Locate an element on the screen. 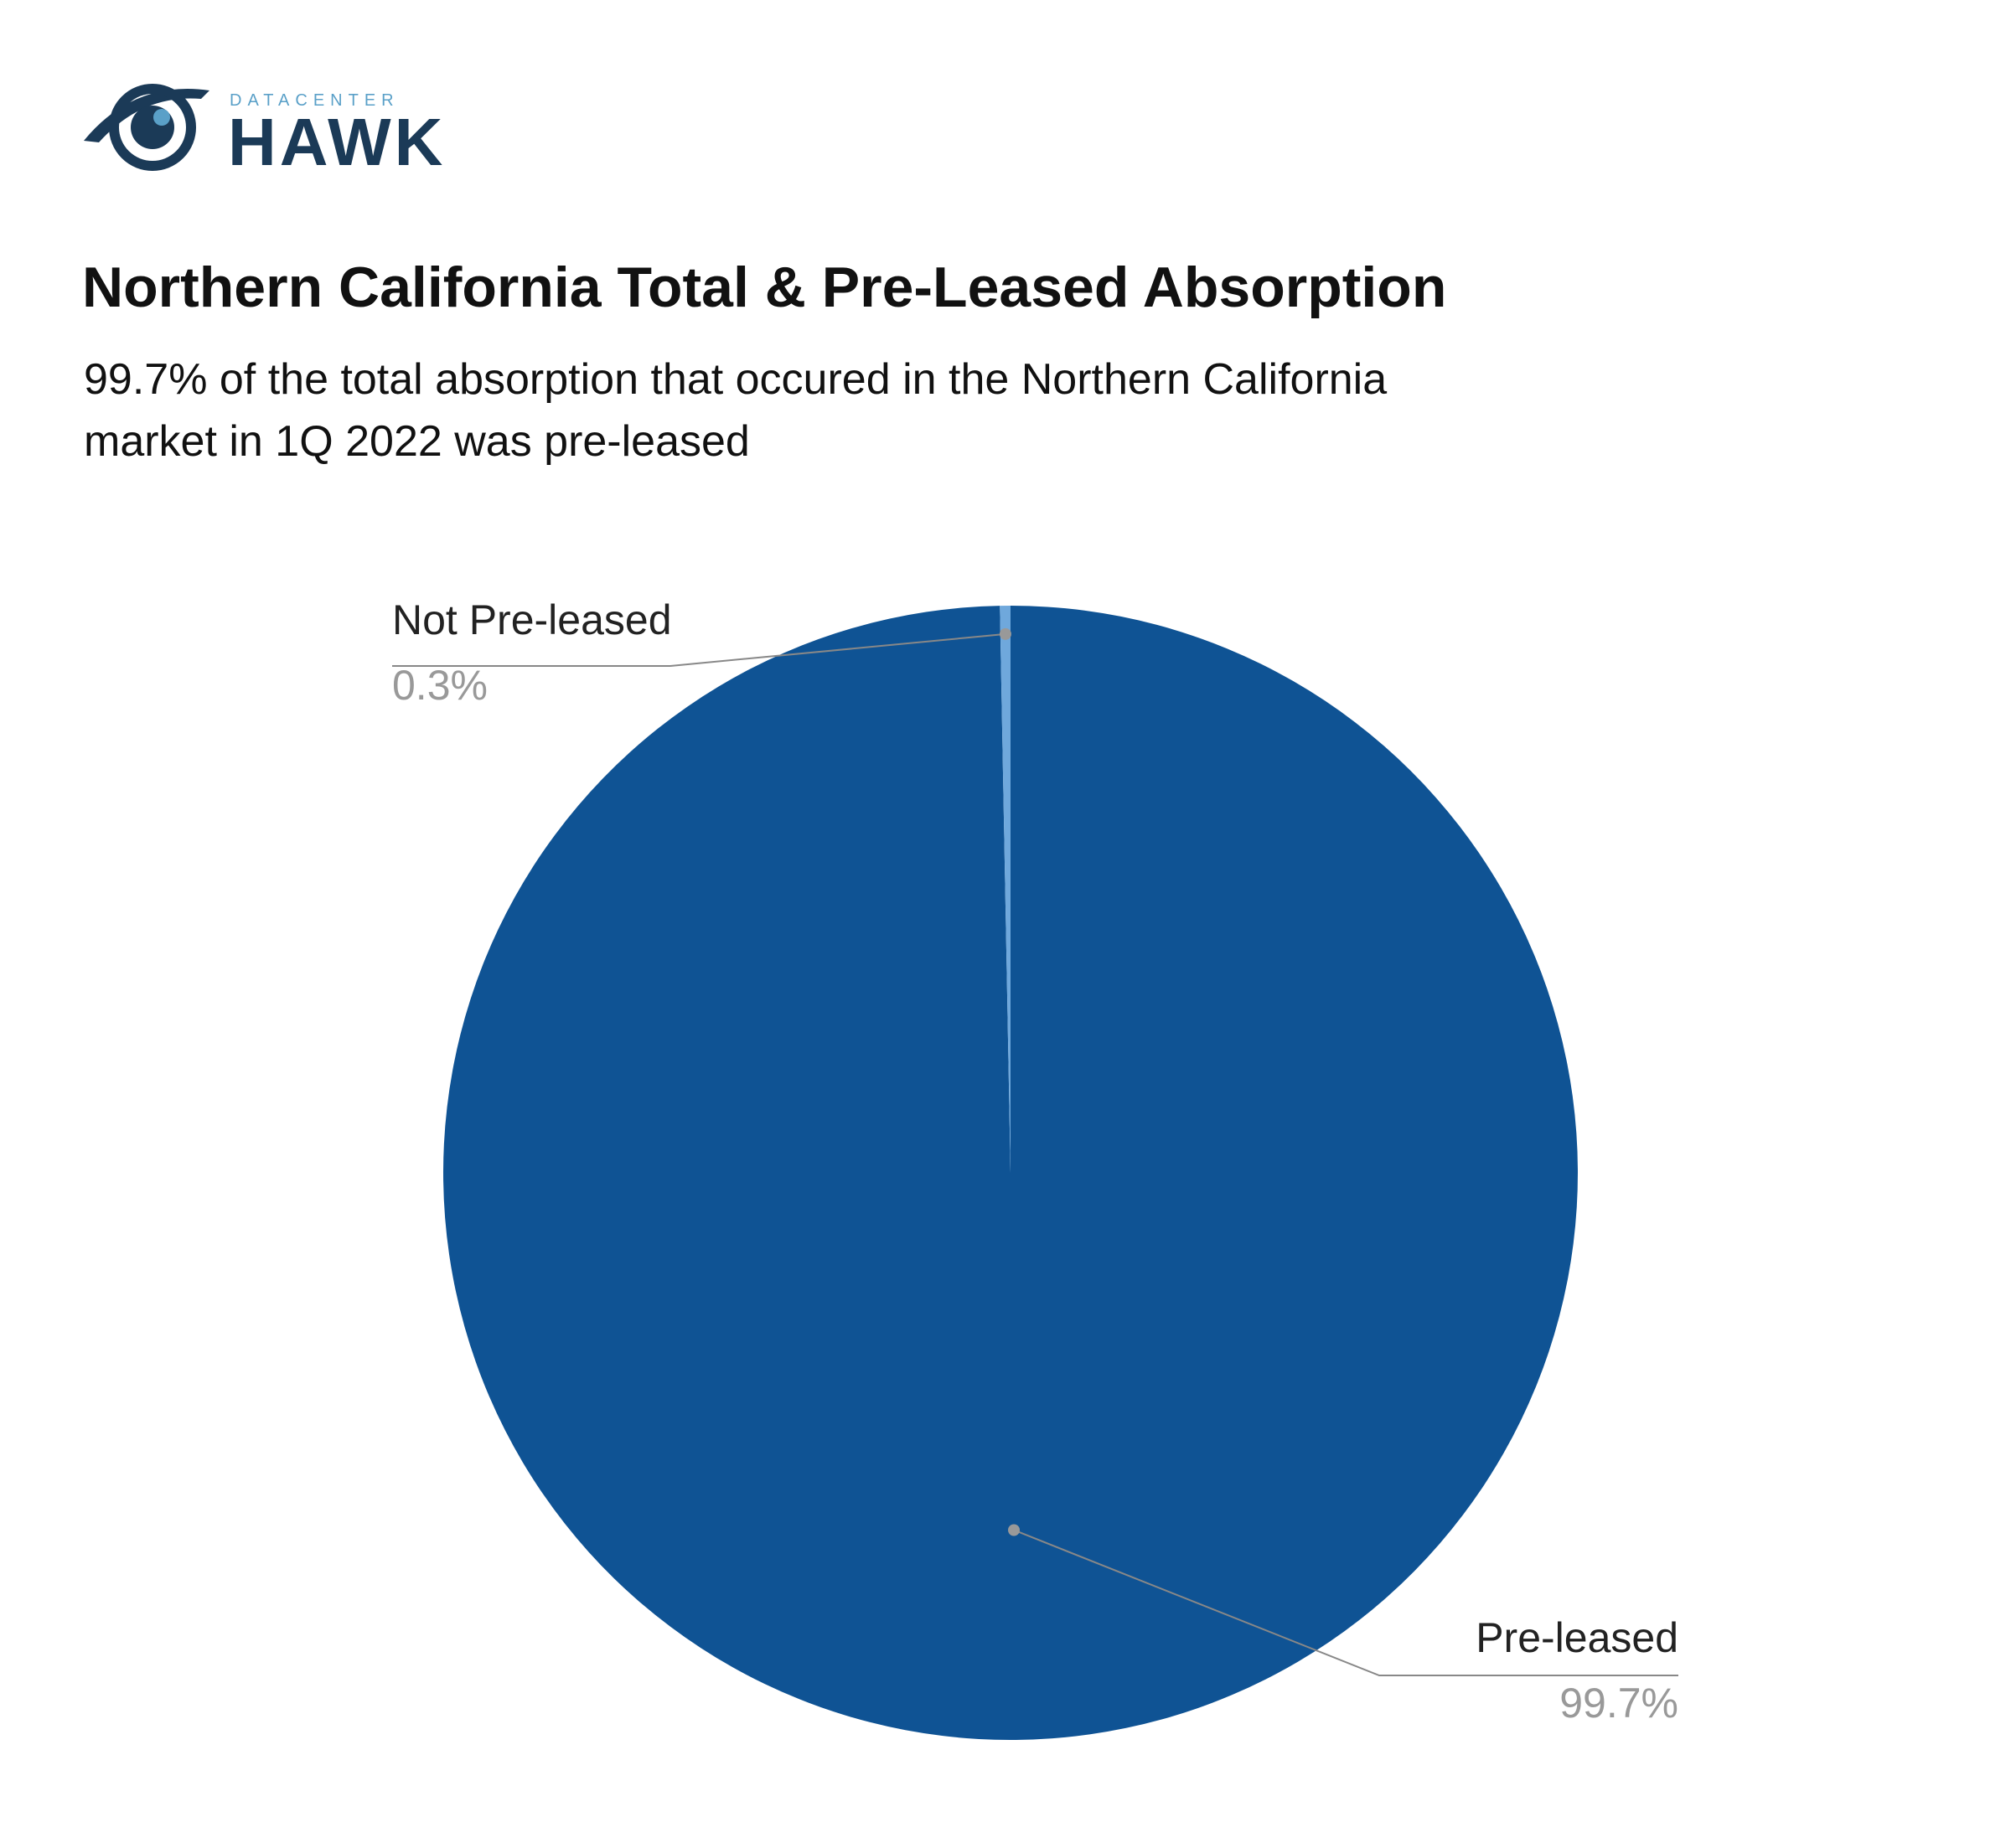 The height and width of the screenshot is (1848, 2011). logo-small-text: DATACENTER is located at coordinates (315, 100).